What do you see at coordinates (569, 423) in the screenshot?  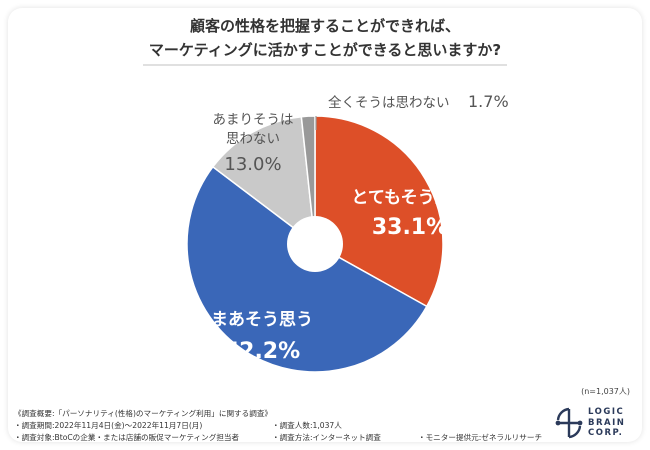 I see `logic-brain-logo-icon` at bounding box center [569, 423].